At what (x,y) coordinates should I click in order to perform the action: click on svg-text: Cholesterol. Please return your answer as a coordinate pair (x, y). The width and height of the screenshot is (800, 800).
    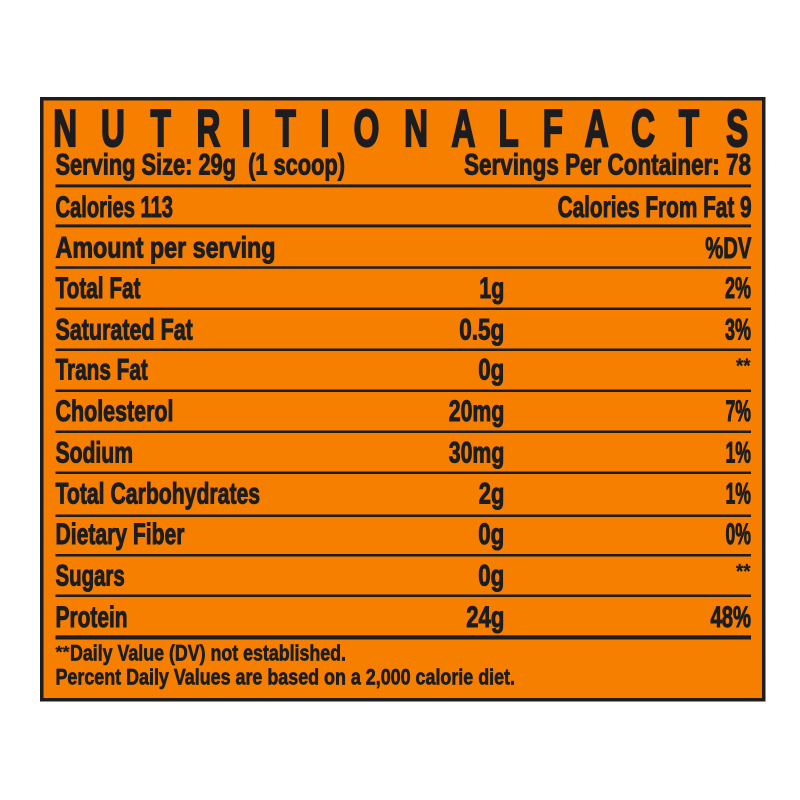
    Looking at the image, I should click on (115, 411).